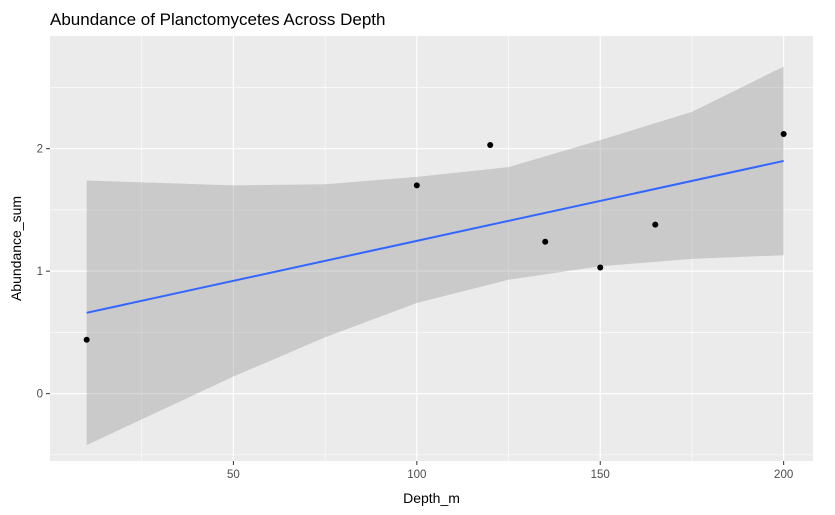 The height and width of the screenshot is (515, 835). What do you see at coordinates (43, 272) in the screenshot?
I see `y-axis-ticks: 0 1 2` at bounding box center [43, 272].